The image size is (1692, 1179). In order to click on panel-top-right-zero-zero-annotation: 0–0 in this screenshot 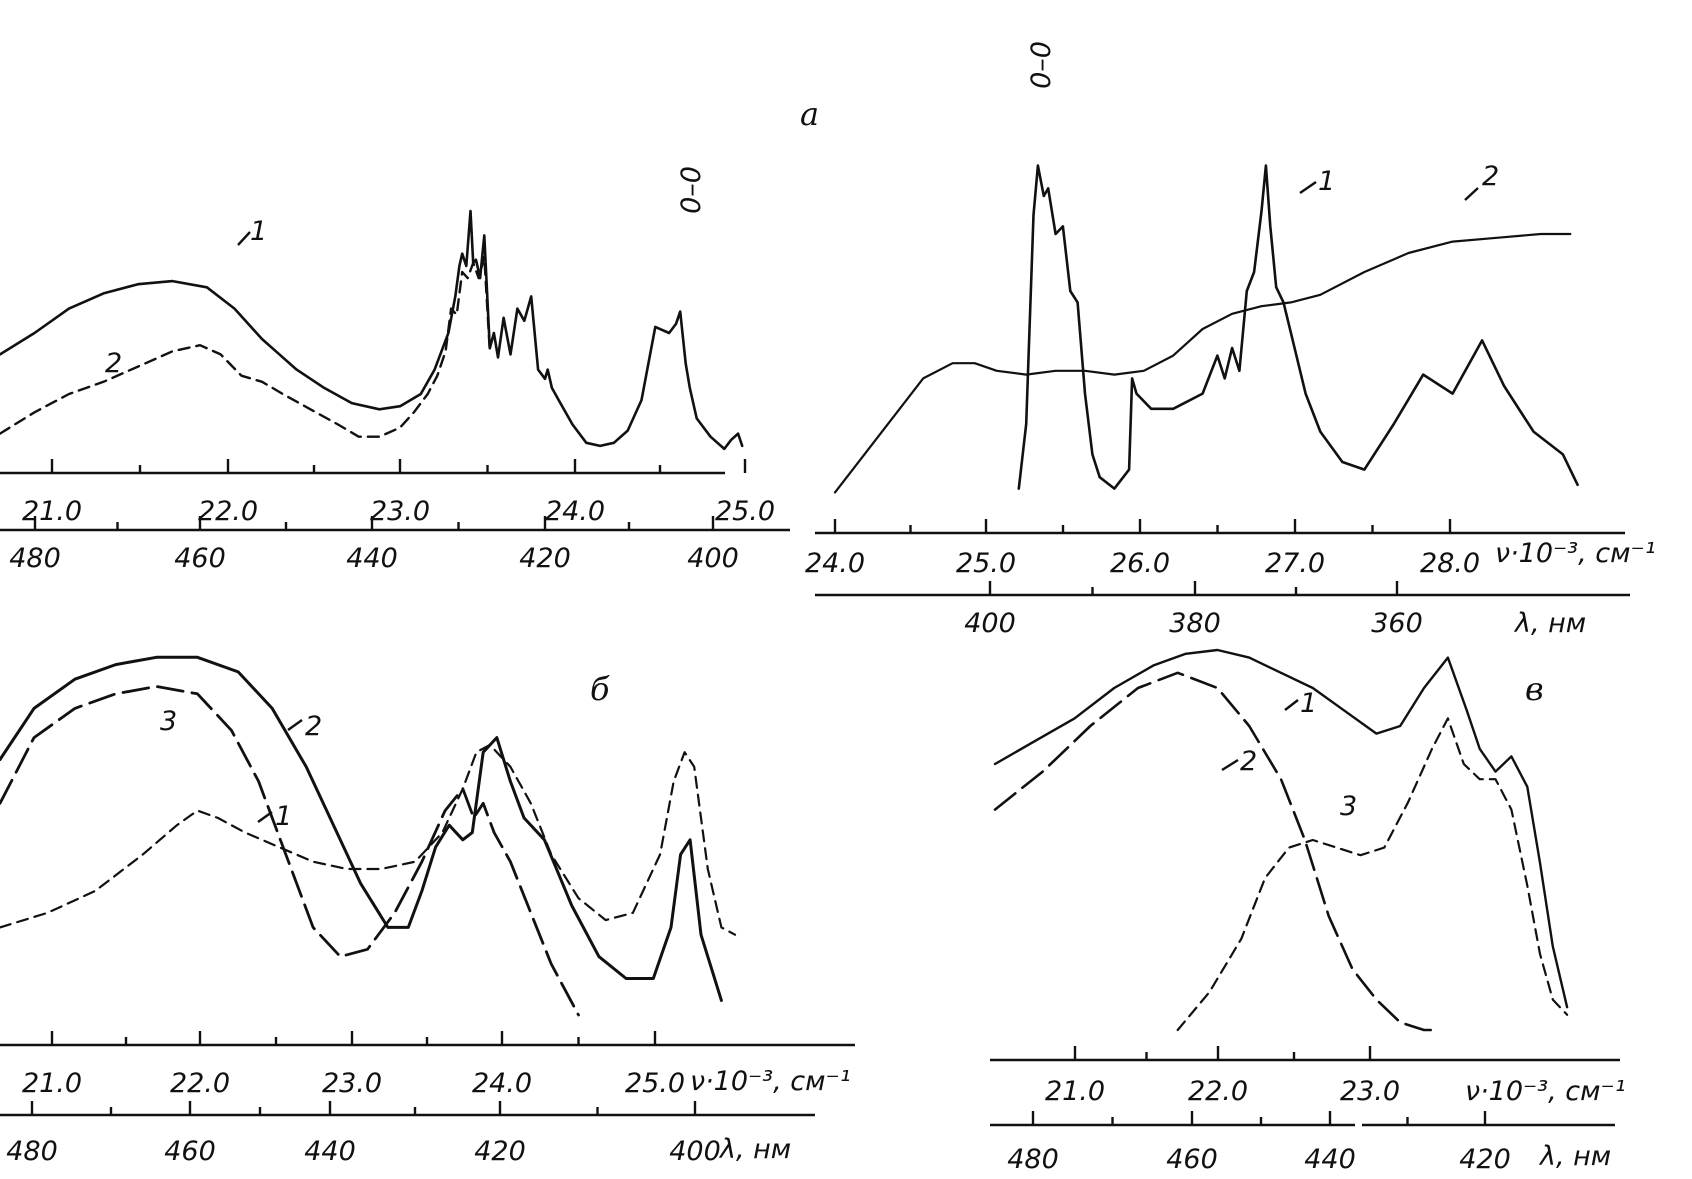, I will do `click(1041, 65)`.